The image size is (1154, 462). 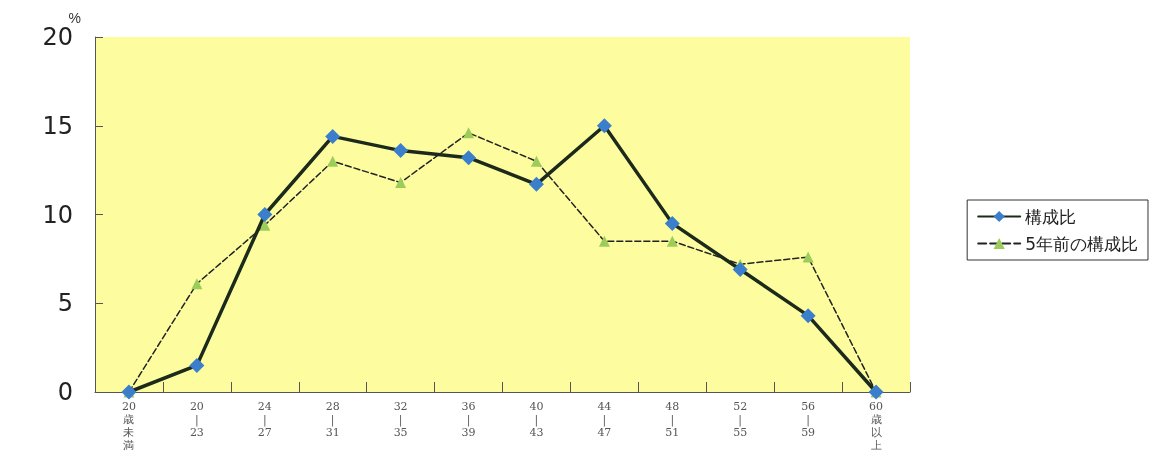 I want to click on y-tick-label: 0, so click(x=65, y=392).